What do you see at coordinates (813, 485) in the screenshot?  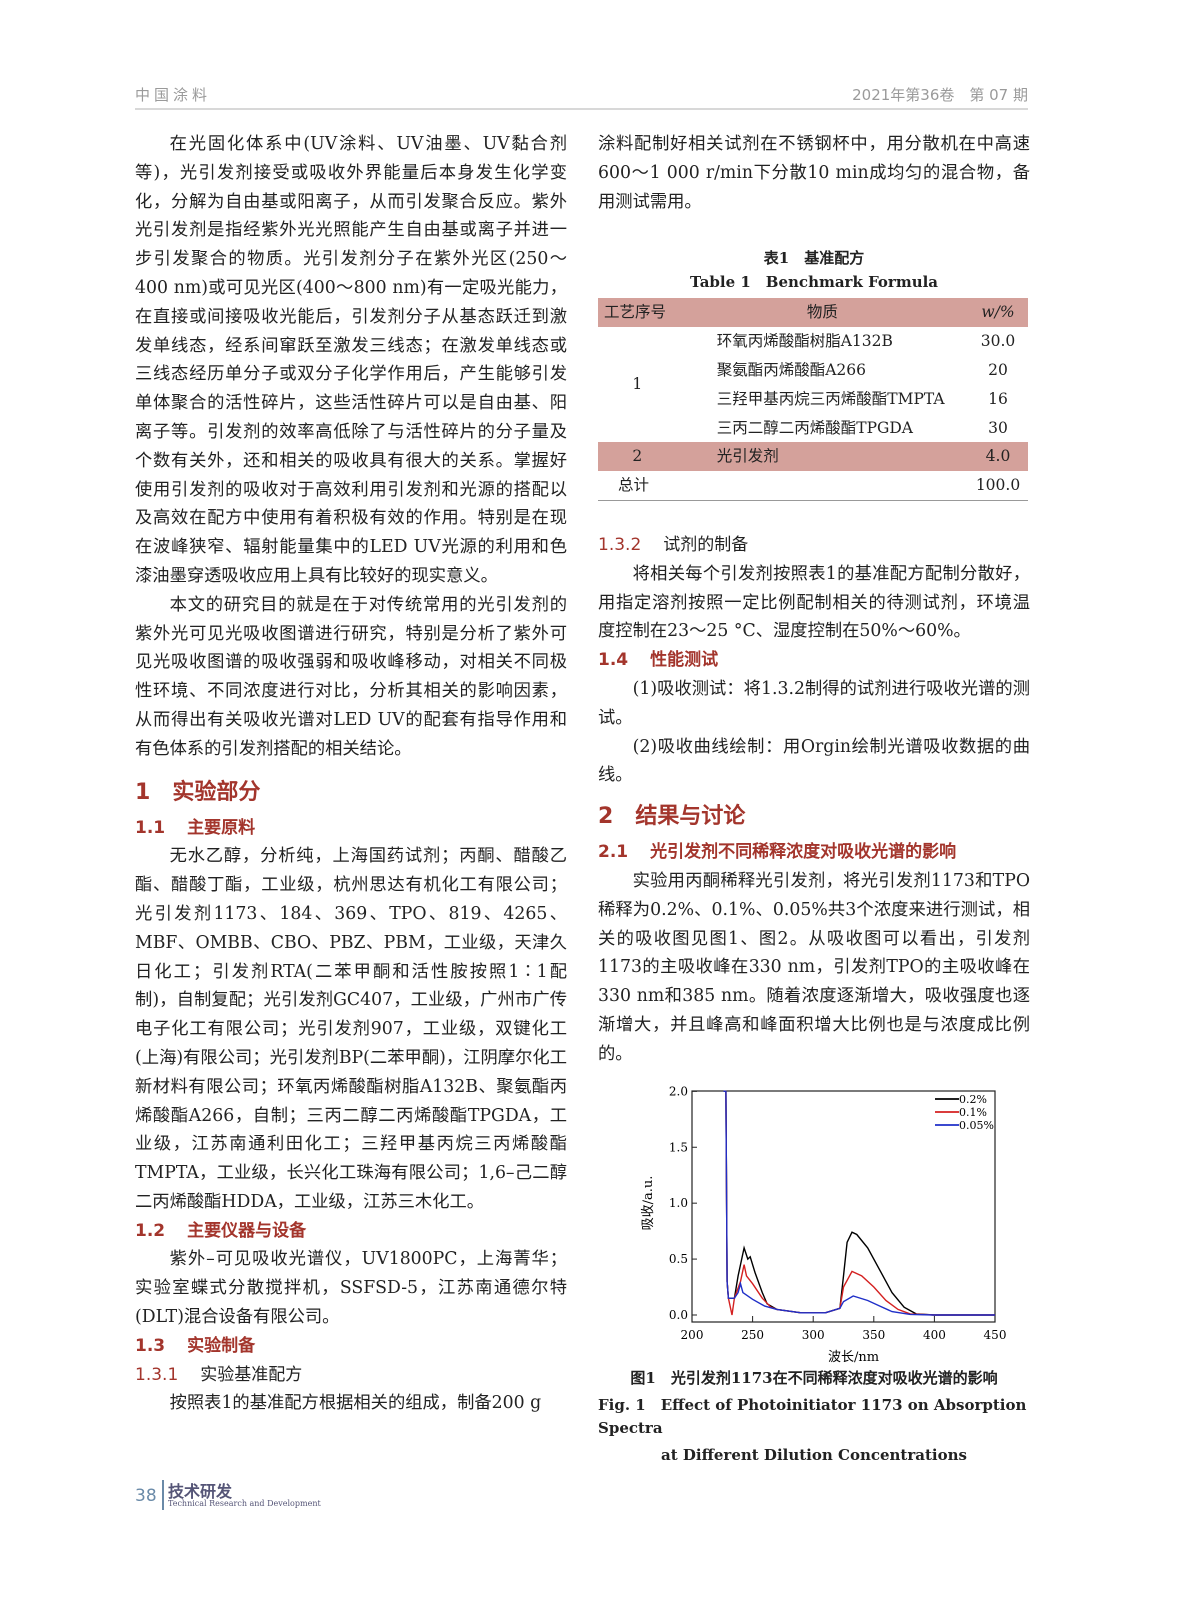 I see `table-total-row: 总计 100.0` at bounding box center [813, 485].